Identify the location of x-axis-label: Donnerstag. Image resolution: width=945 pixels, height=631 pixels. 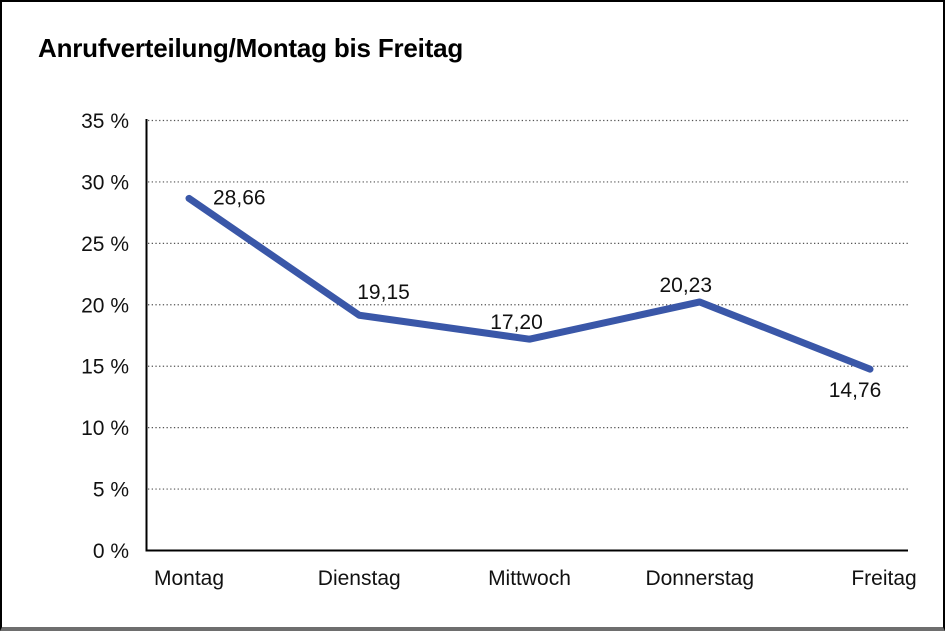
(699, 578).